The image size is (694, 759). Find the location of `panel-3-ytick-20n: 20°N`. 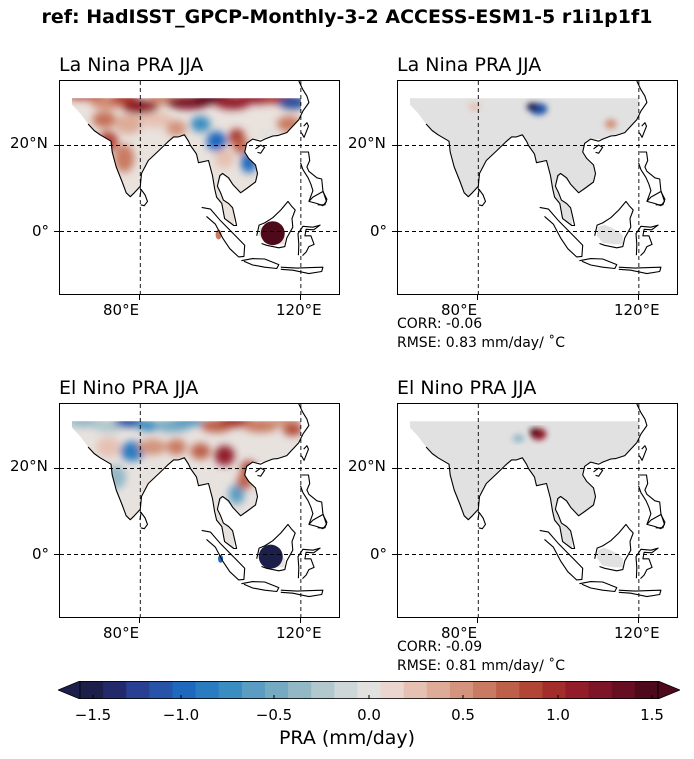

panel-3-ytick-20n: 20°N is located at coordinates (29, 466).